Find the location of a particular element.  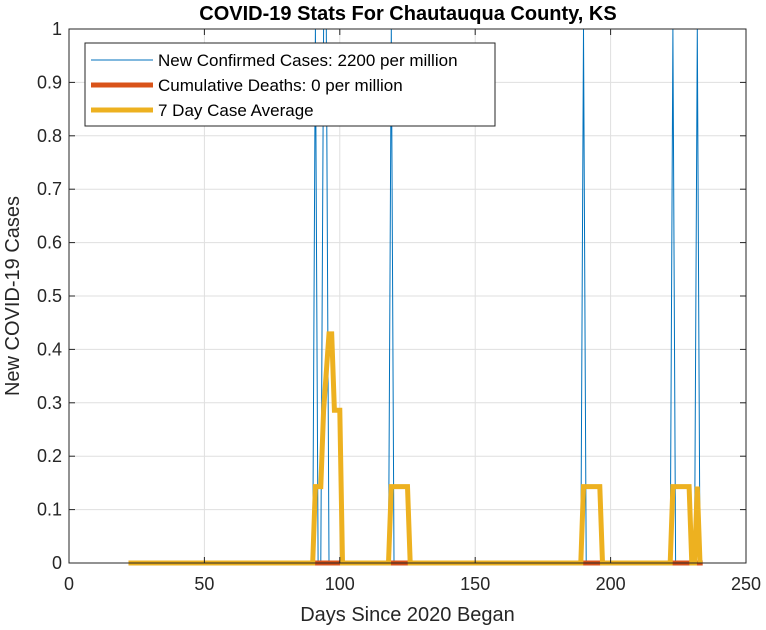

y-tick-label: 0.6 is located at coordinates (49, 243).